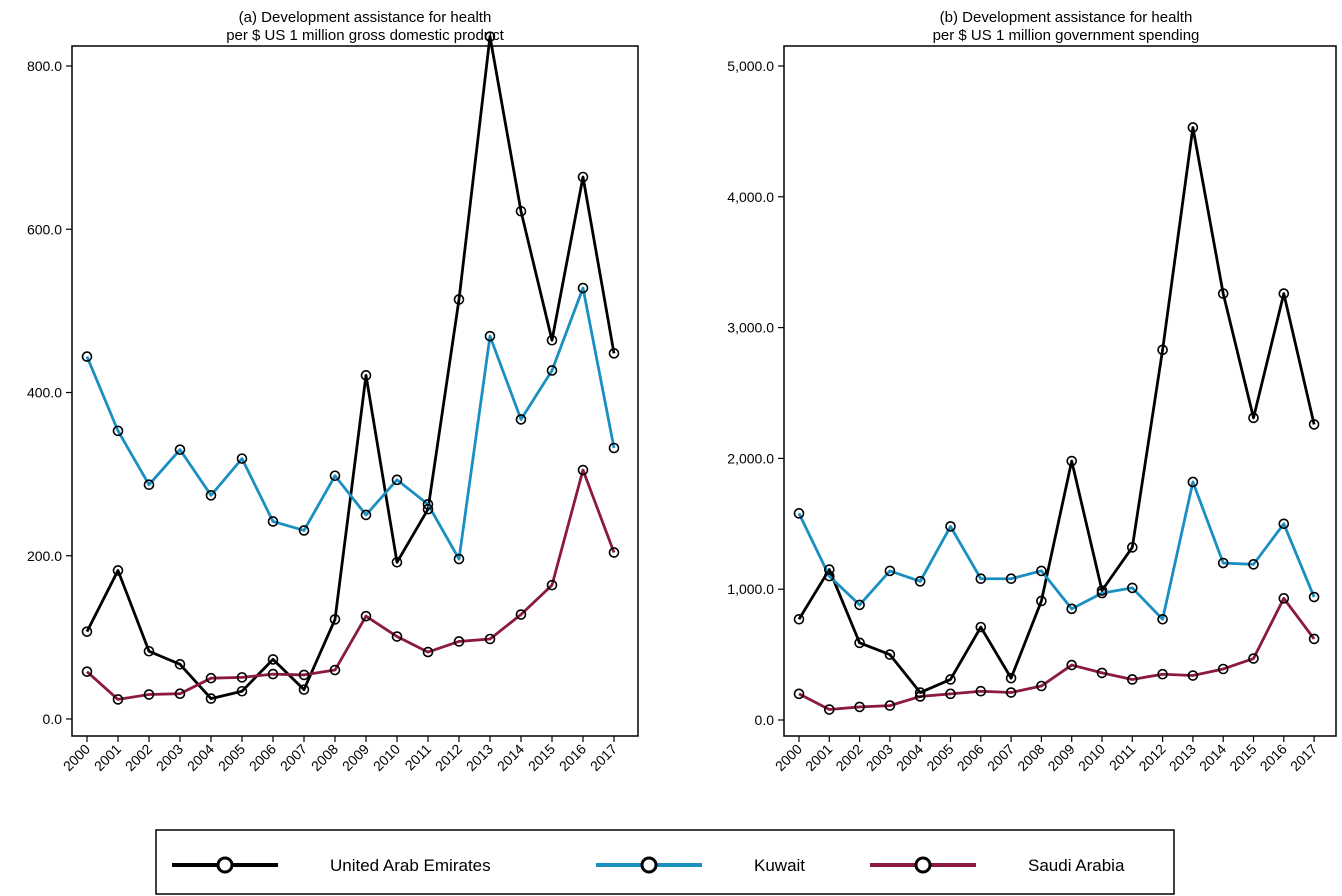  I want to click on legend-item-saudi-arabia: Saudi Arabia, so click(997, 865).